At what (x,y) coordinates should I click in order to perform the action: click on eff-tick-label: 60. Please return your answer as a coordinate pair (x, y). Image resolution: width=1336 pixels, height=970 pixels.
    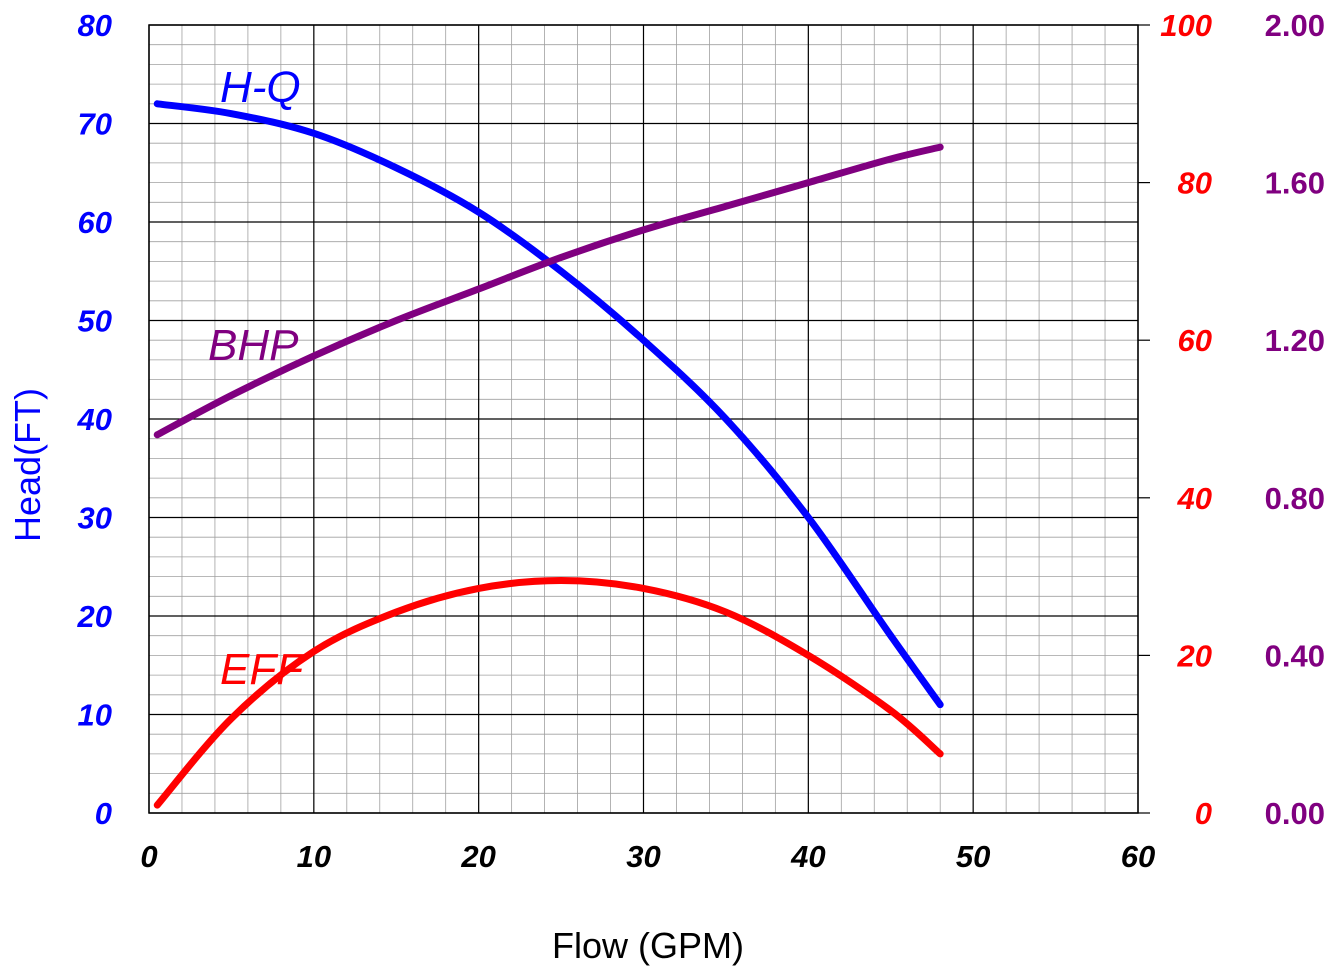
    Looking at the image, I should click on (1195, 340).